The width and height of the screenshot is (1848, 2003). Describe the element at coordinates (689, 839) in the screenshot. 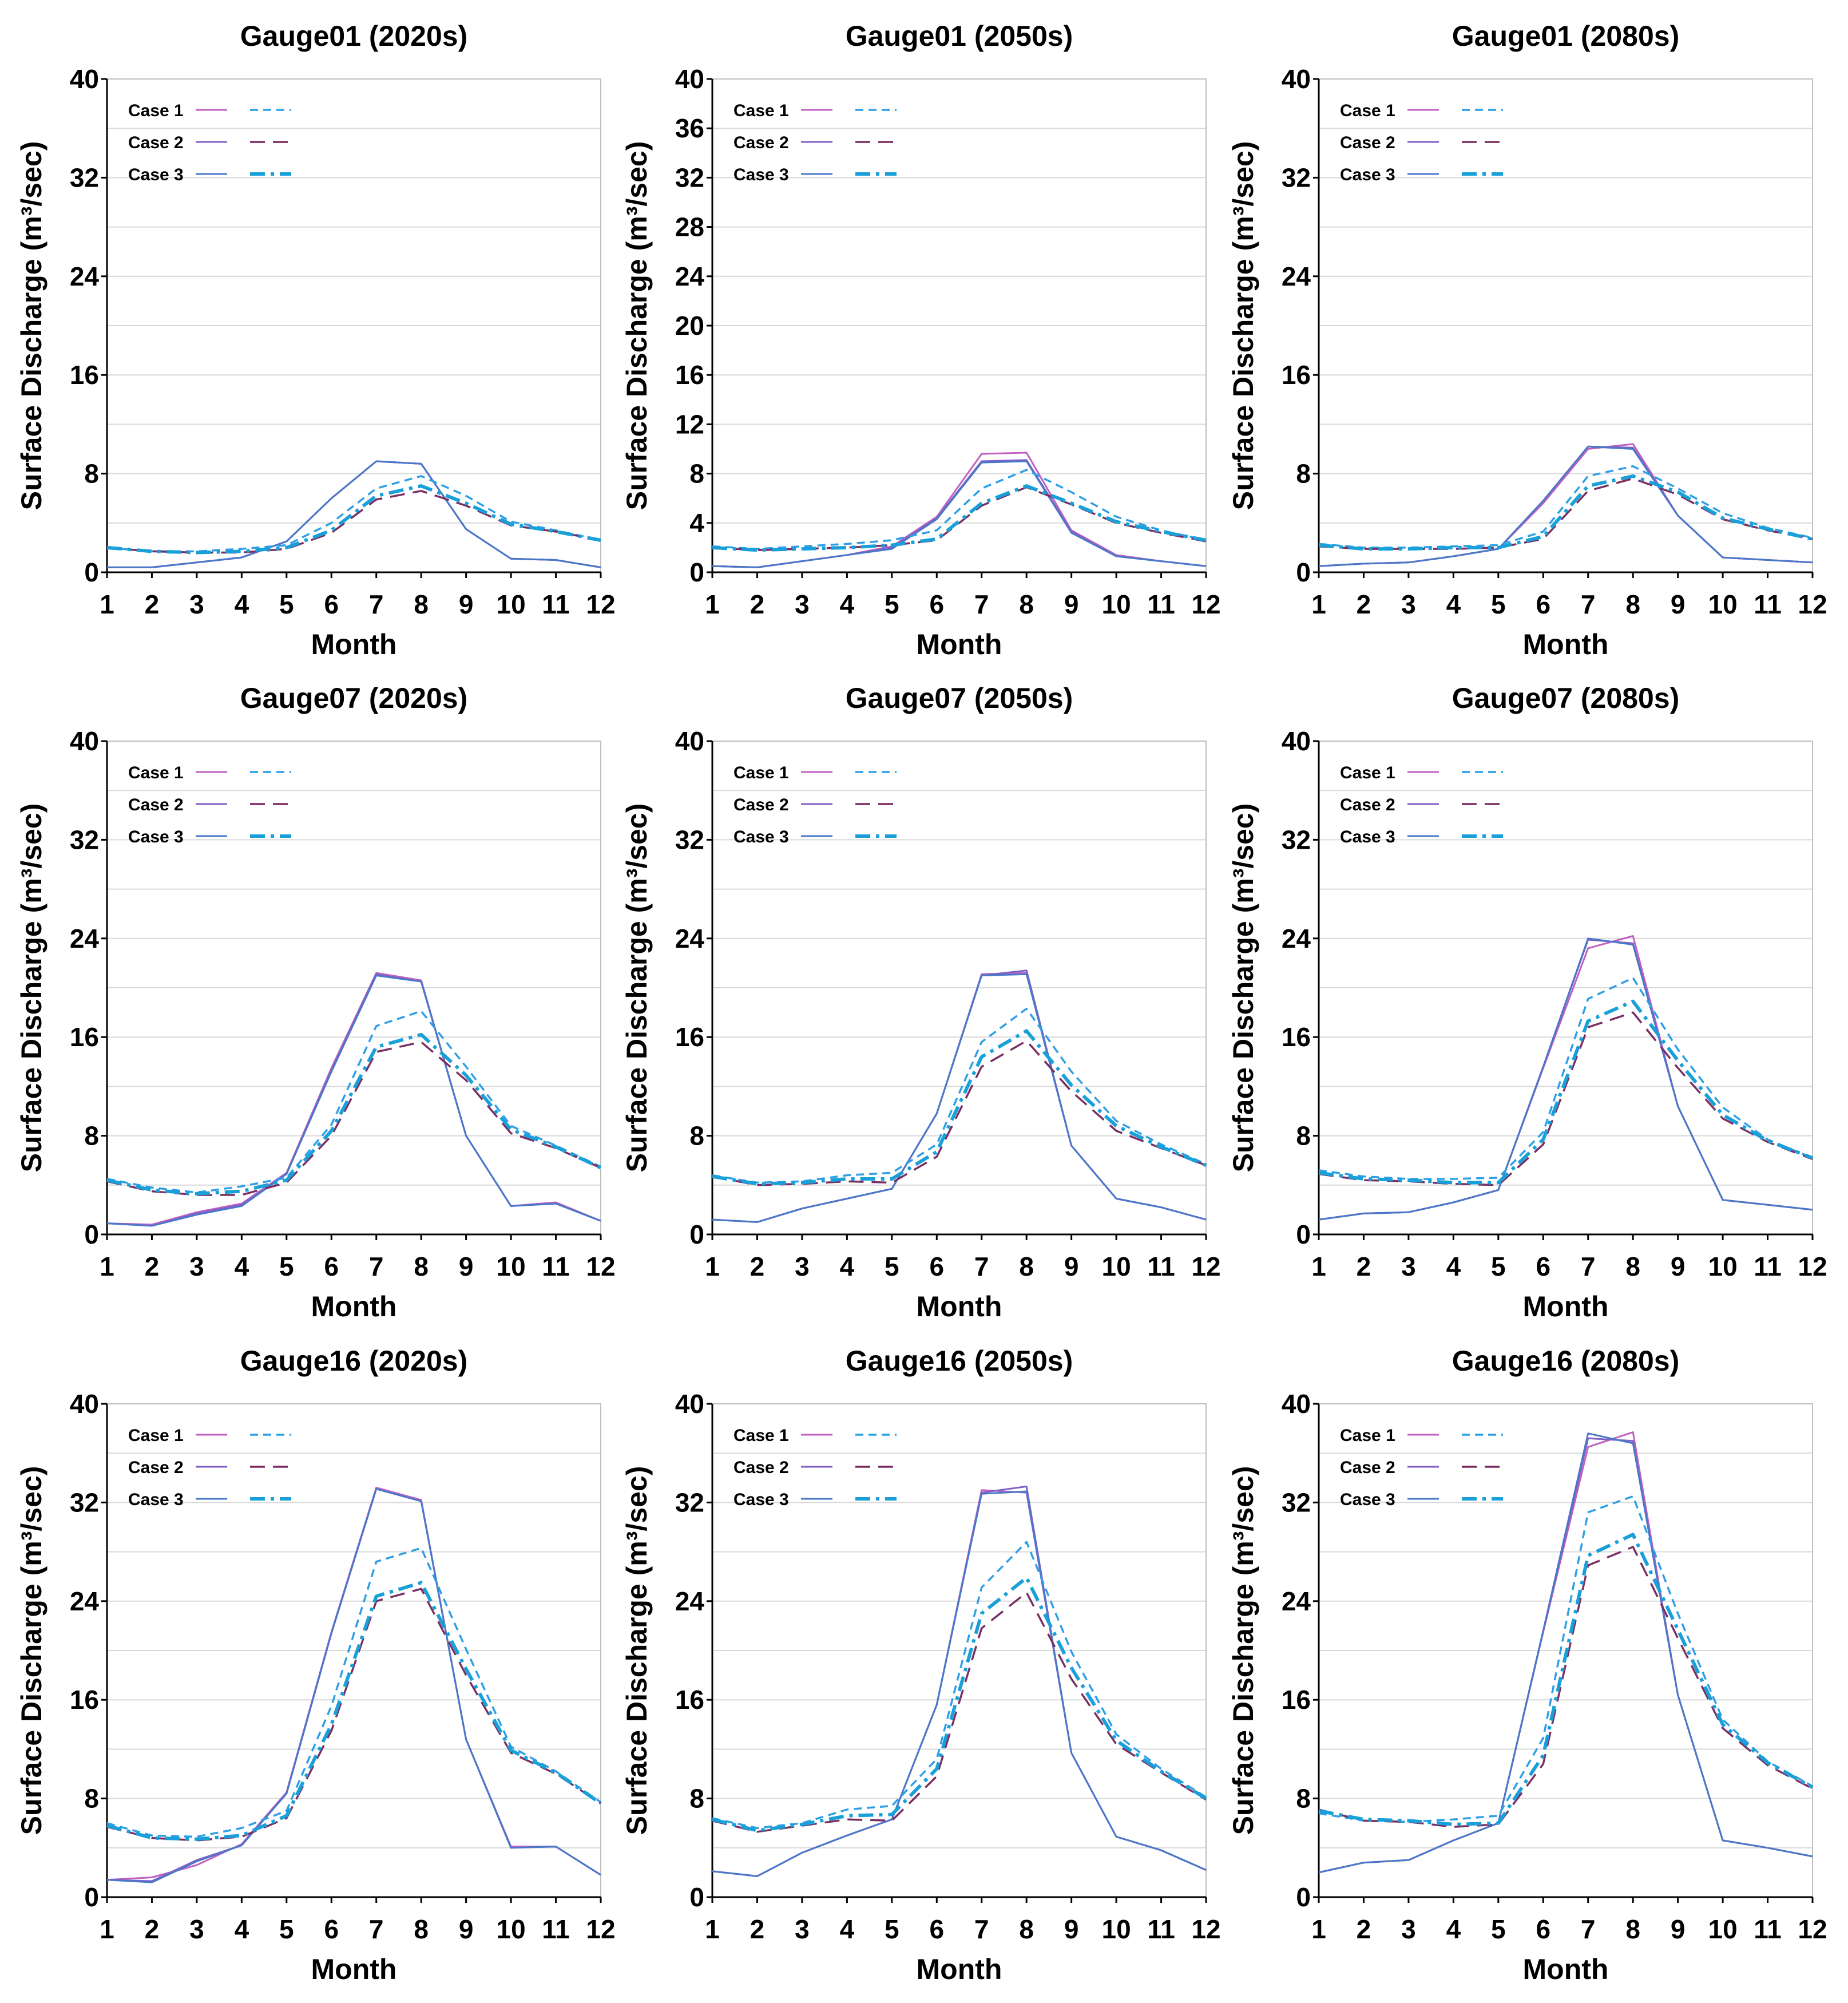

I see `y-tick-label: 32` at that location.